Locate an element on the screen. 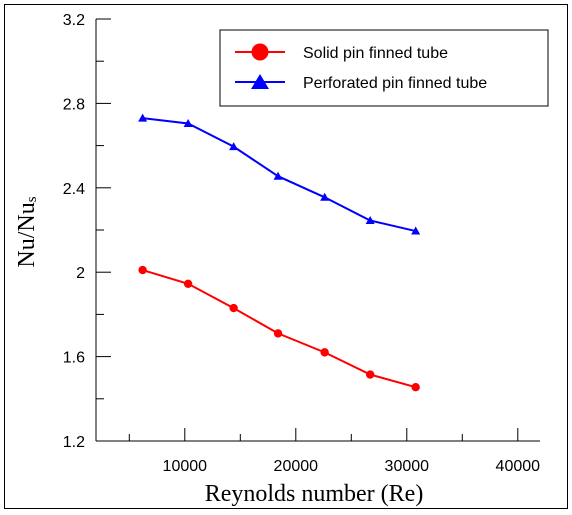  y-tick-label: 2.8 is located at coordinates (74, 104).